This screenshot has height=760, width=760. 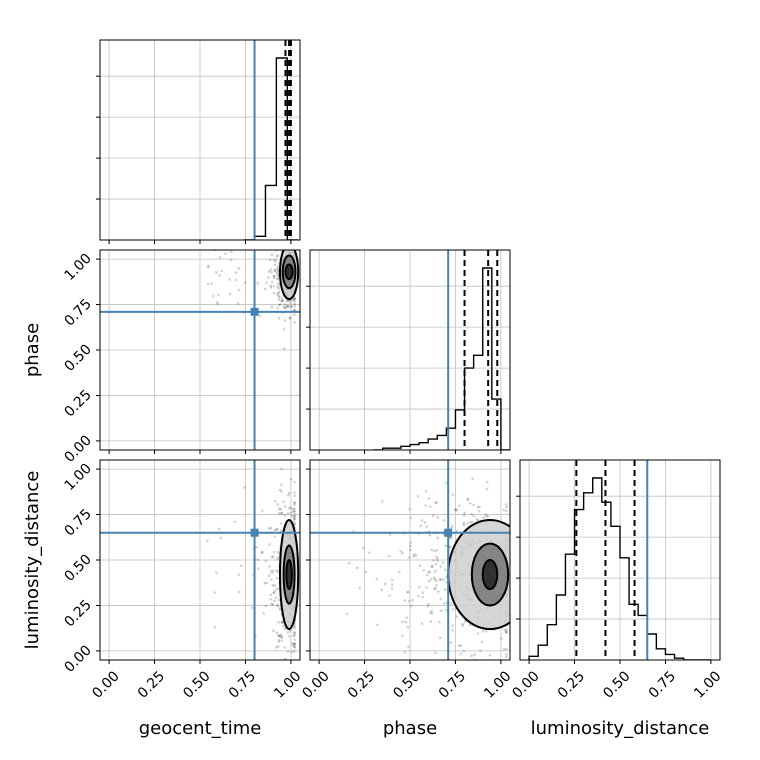 What do you see at coordinates (198, 141) in the screenshot?
I see `hist-panel-geocent_time` at bounding box center [198, 141].